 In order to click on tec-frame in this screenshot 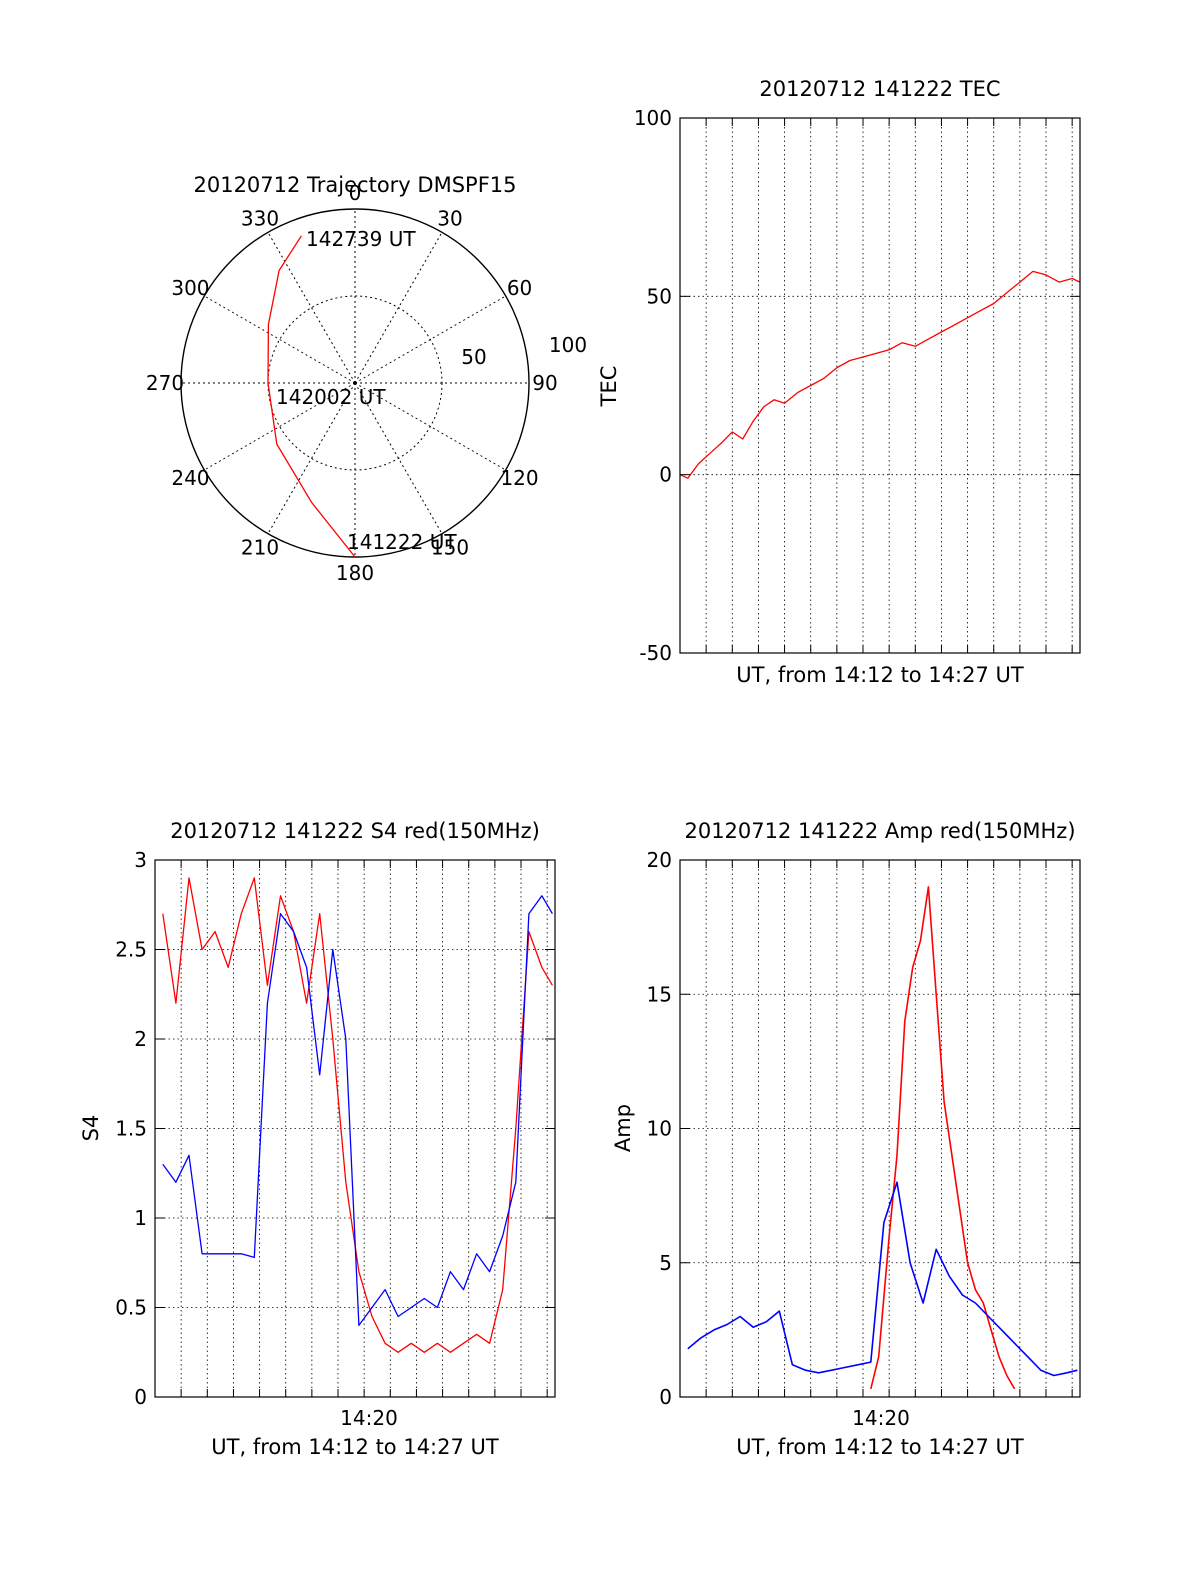, I will do `click(880, 385)`.